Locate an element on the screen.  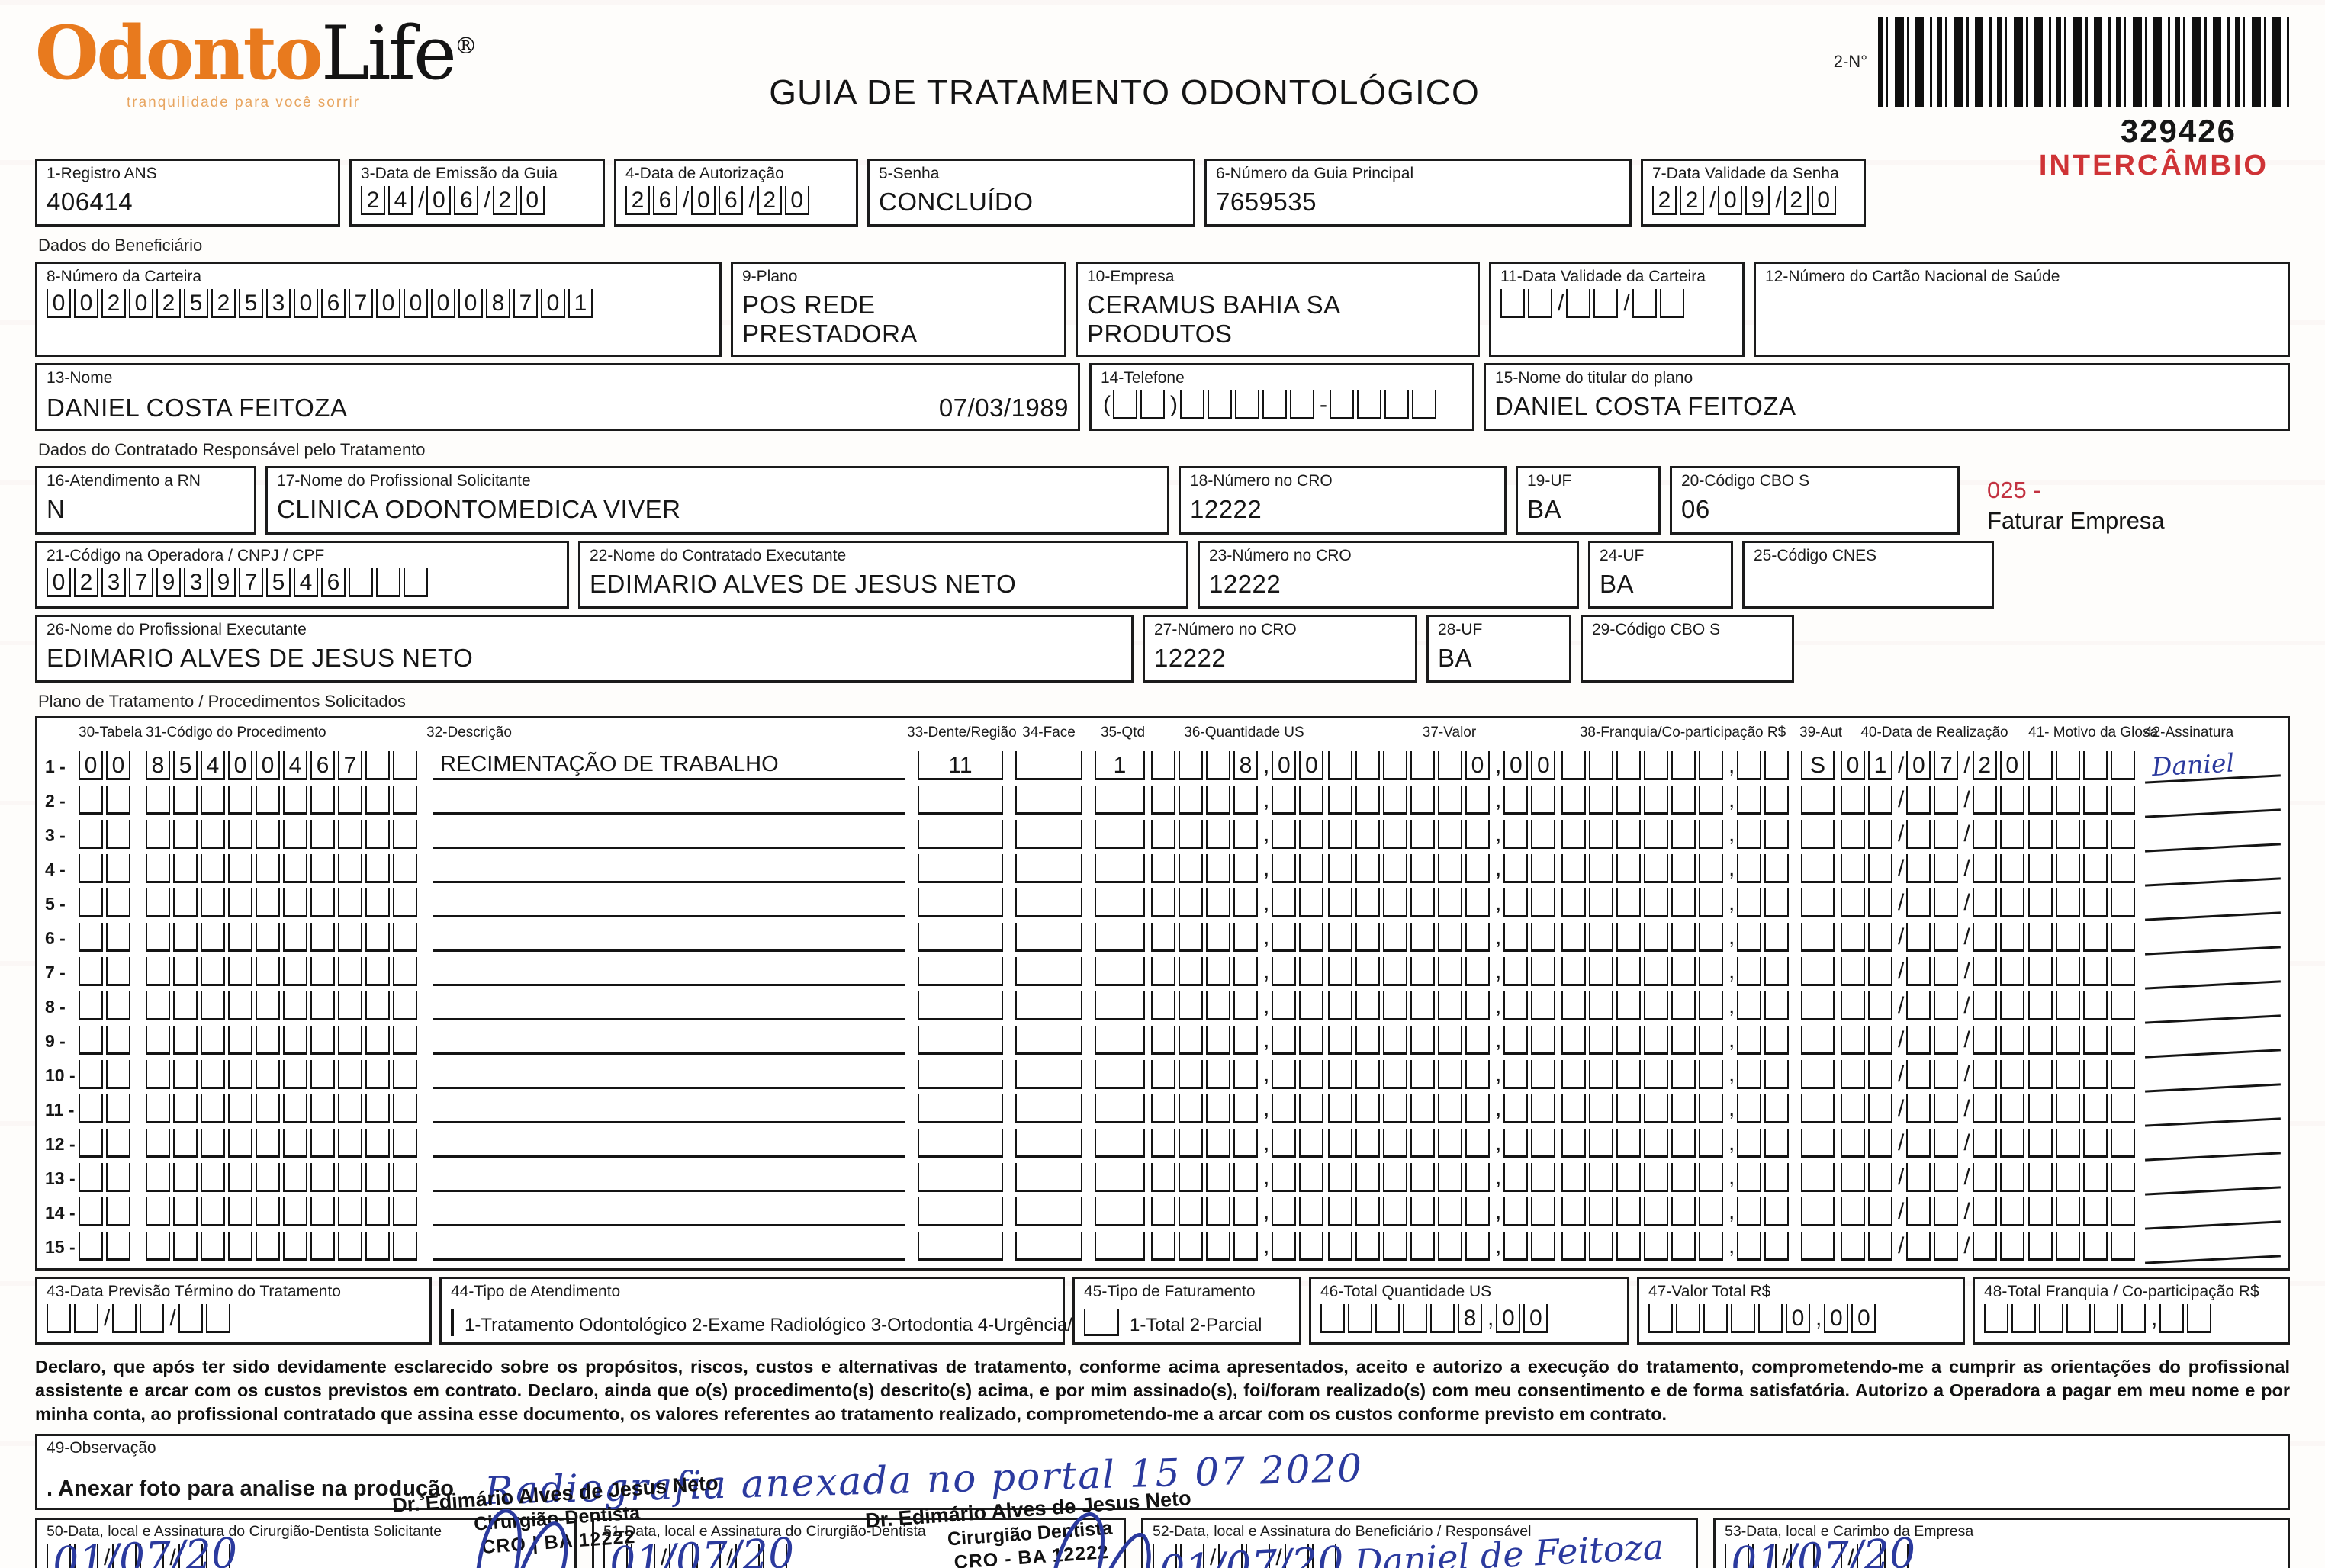
field-label: 49-Observação is located at coordinates (101, 1448).